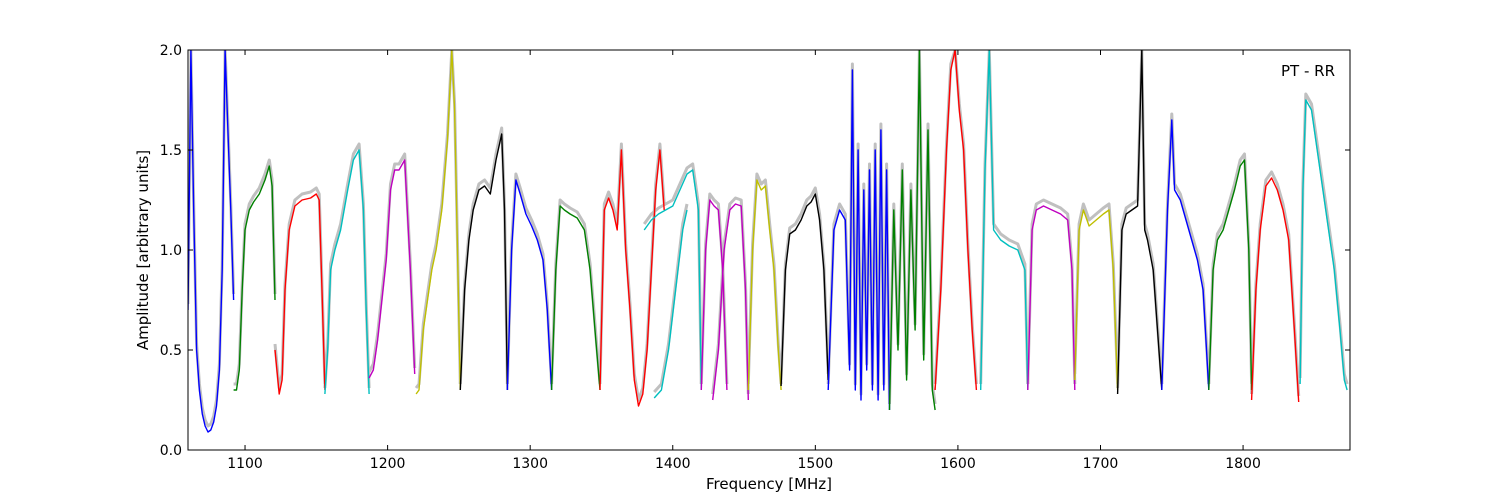 The height and width of the screenshot is (500, 1500). Describe the element at coordinates (673, 464) in the screenshot. I see `x-tick-label-3: 1400` at that location.